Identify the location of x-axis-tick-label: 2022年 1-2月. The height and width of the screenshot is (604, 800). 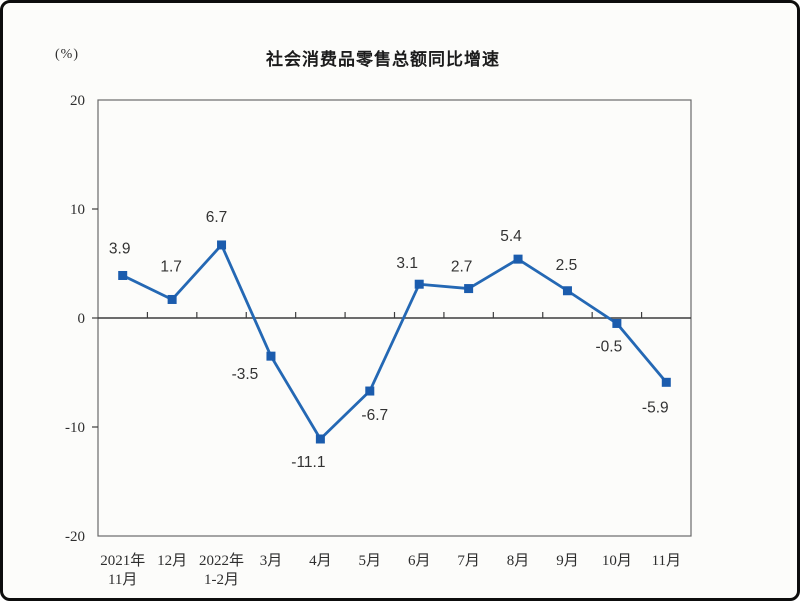
(221, 570).